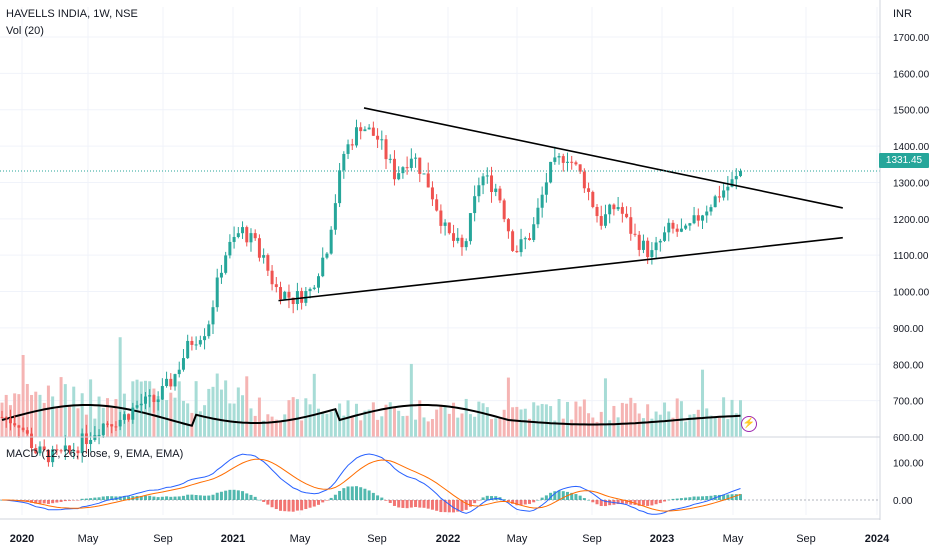 The width and height of the screenshot is (932, 550). What do you see at coordinates (448, 539) in the screenshot?
I see `time-tick-label: 2022` at bounding box center [448, 539].